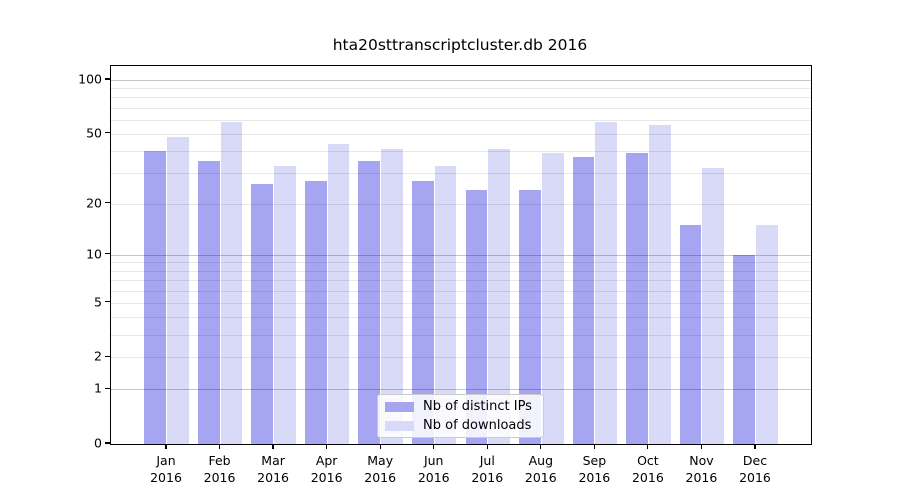 The image size is (900, 500). I want to click on bar-downloads-jun, so click(445, 304).